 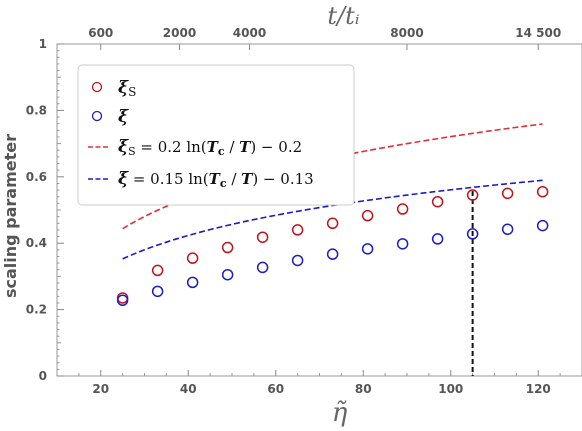 I want to click on top-tick-label: 8000, so click(x=406, y=33).